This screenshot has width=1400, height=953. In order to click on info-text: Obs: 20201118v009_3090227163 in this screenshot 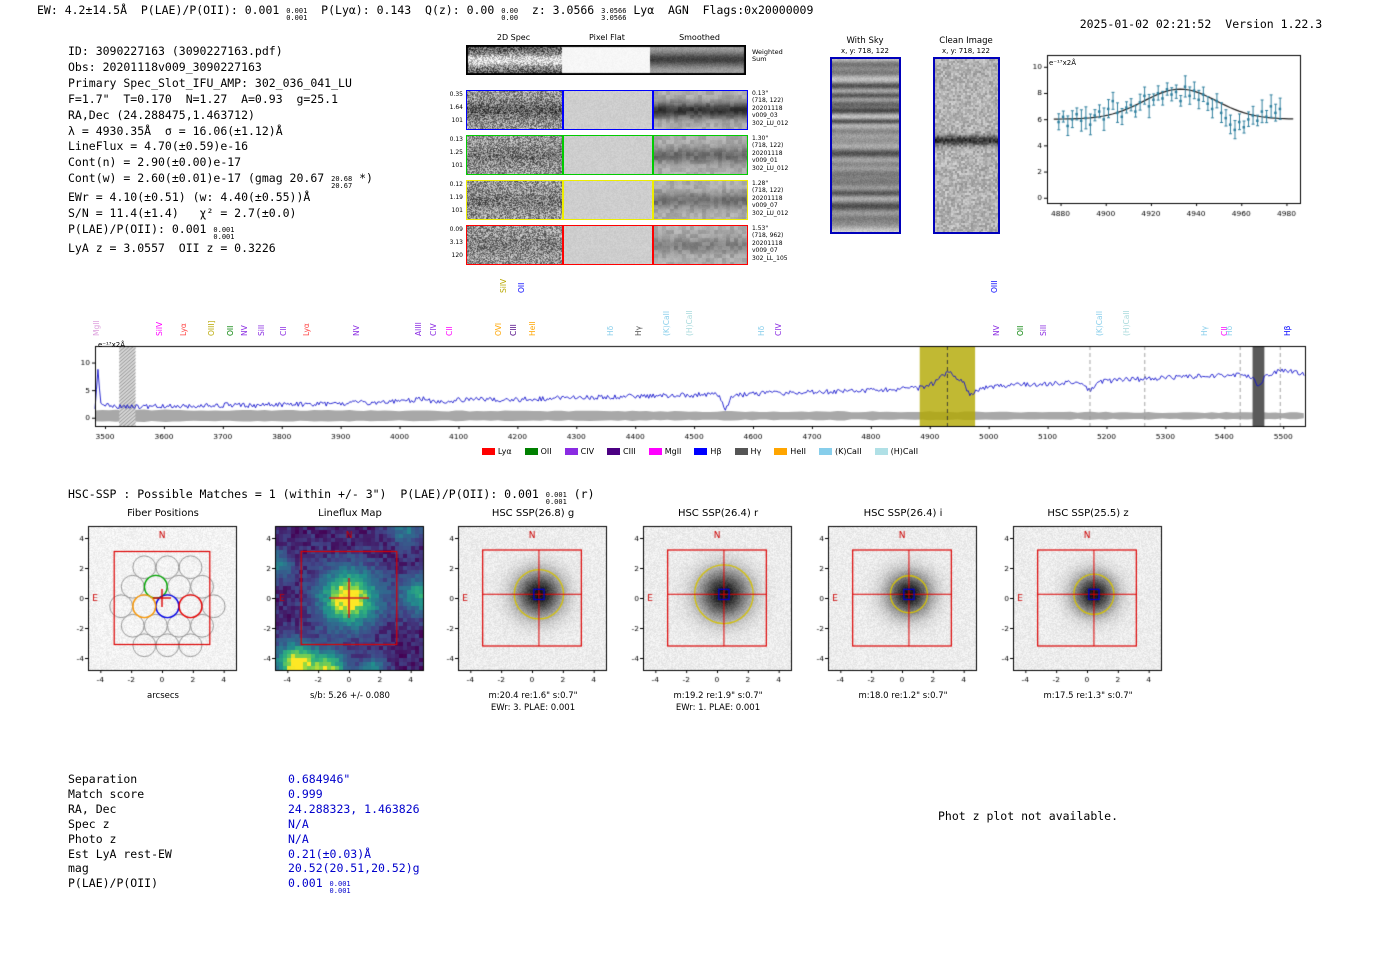, I will do `click(165, 66)`.